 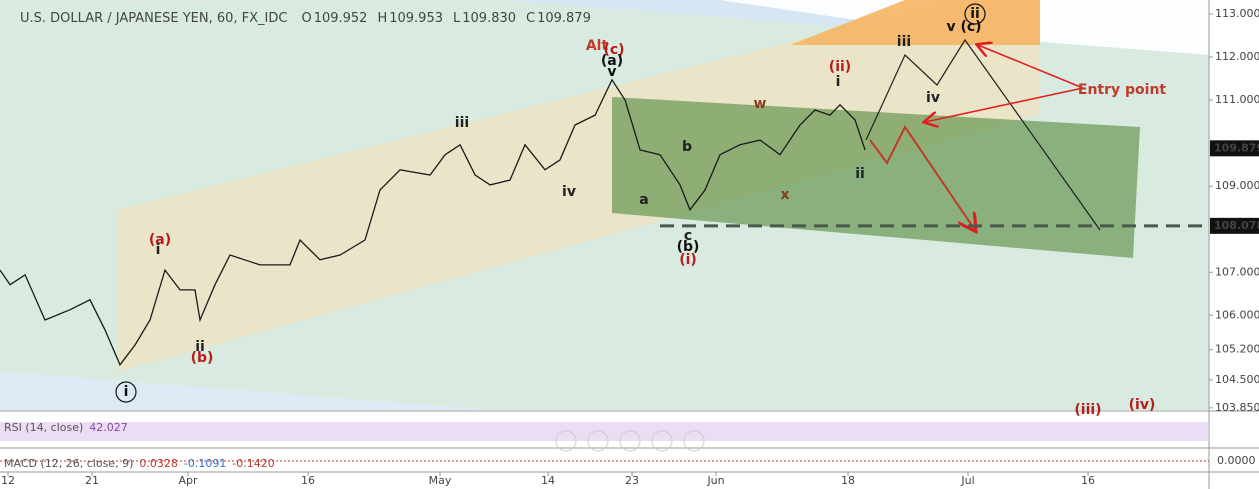 What do you see at coordinates (963, 27) in the screenshot?
I see `wave-label: v (c)` at bounding box center [963, 27].